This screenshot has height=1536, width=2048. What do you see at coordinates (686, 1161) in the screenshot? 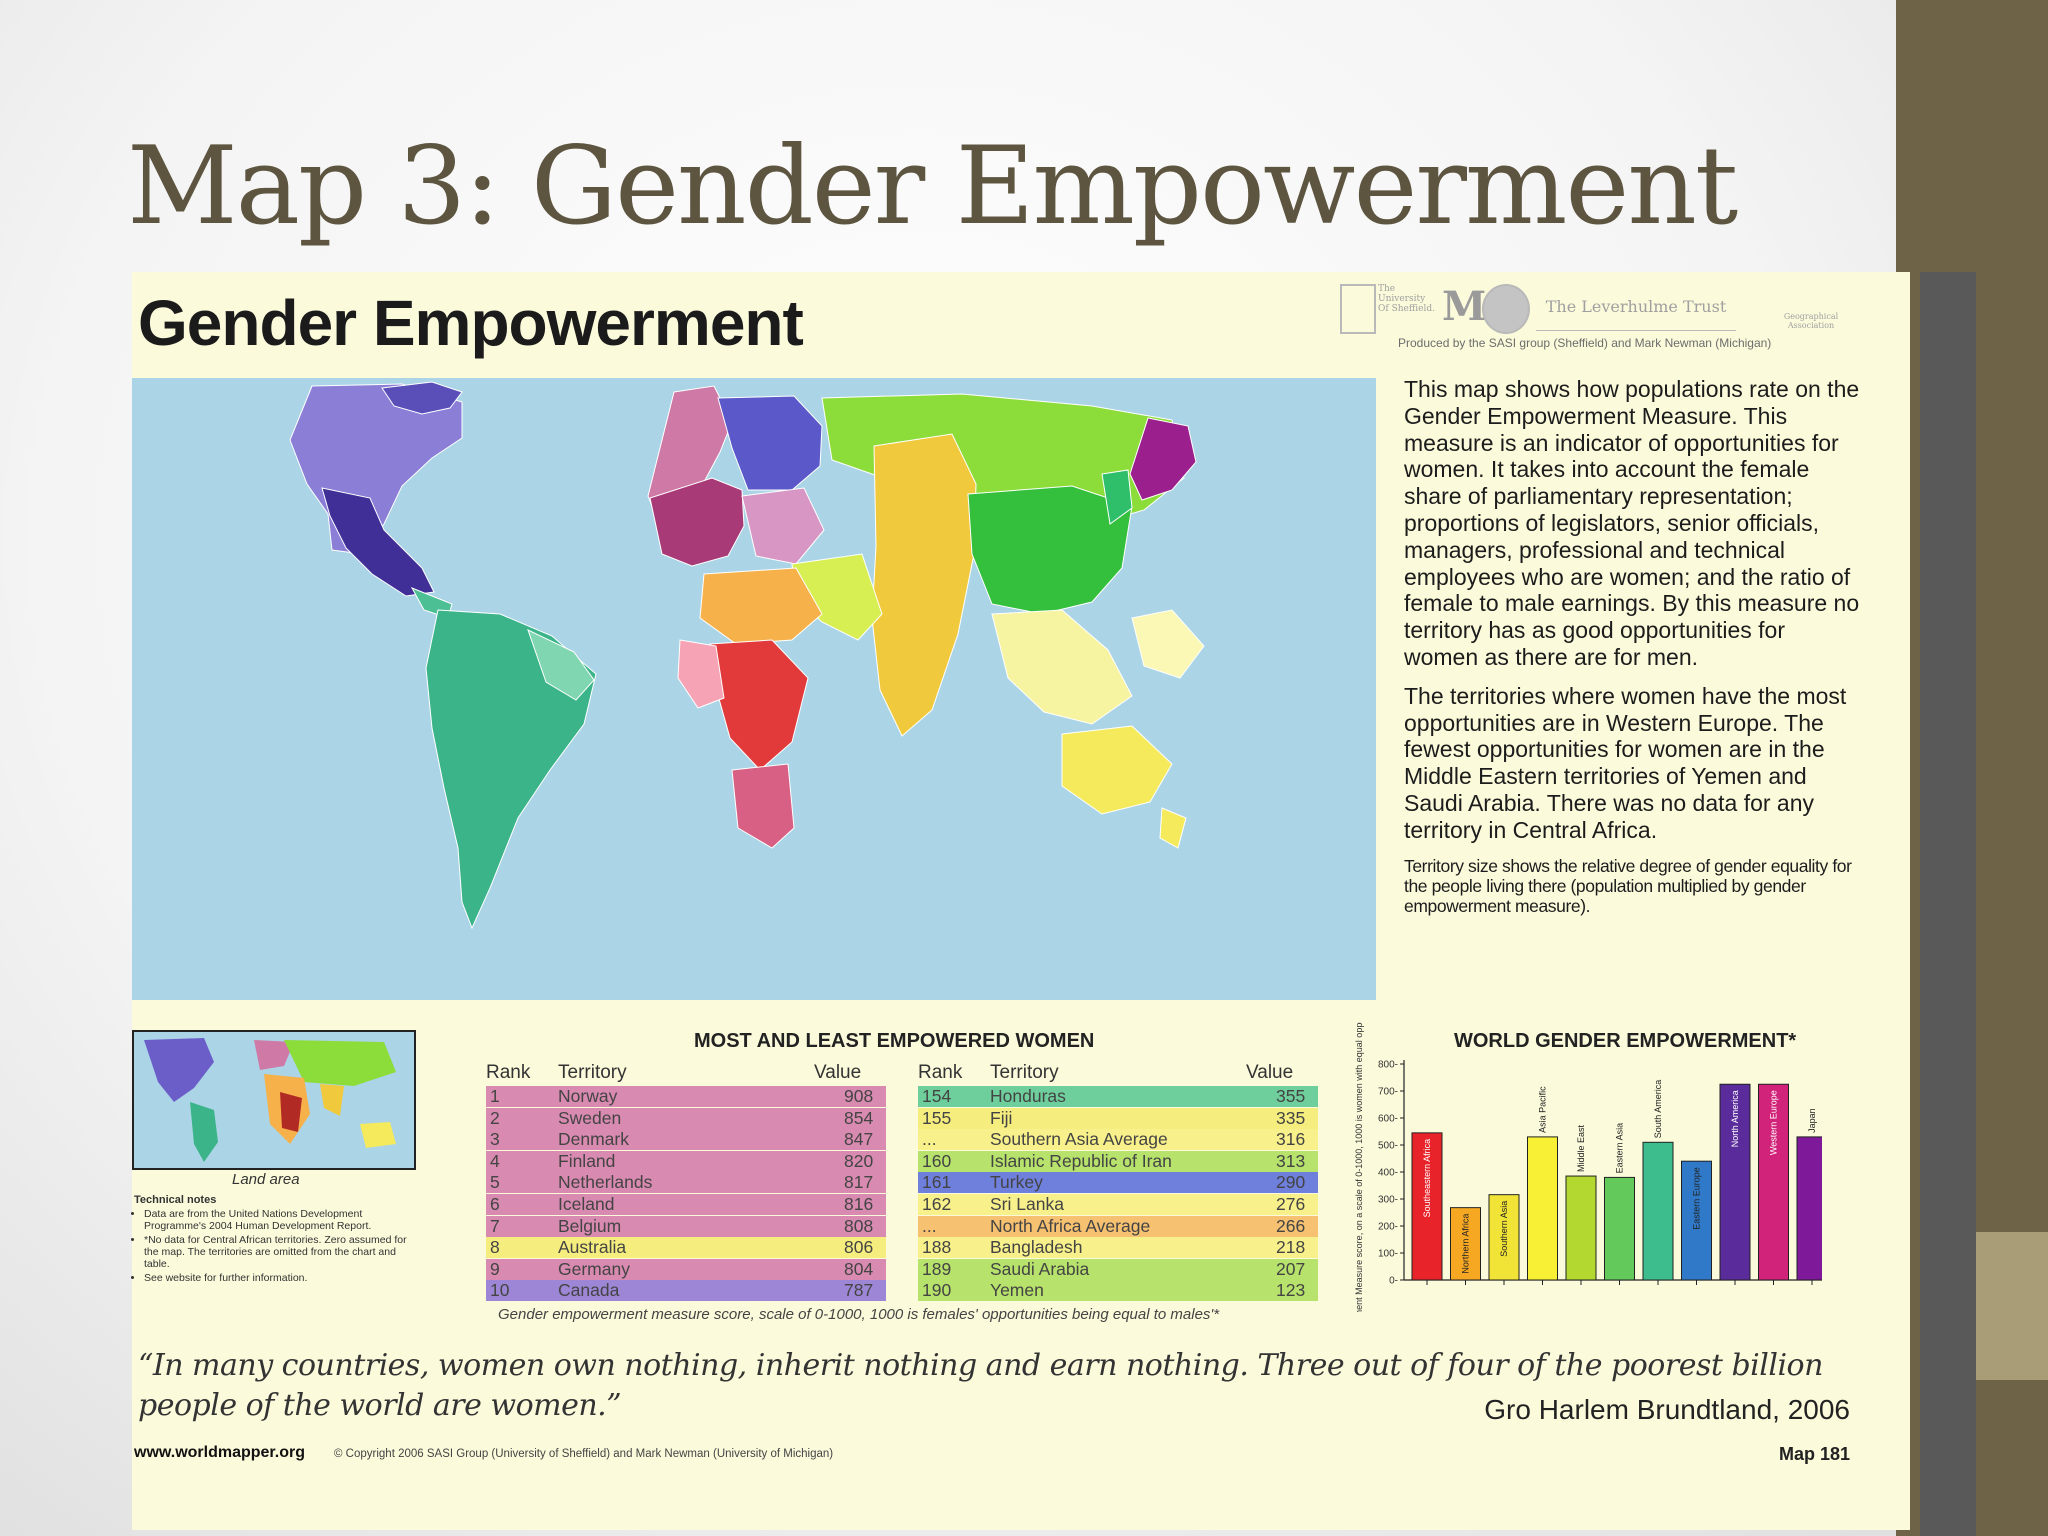
I see `table-row: 4 Finland 820` at bounding box center [686, 1161].